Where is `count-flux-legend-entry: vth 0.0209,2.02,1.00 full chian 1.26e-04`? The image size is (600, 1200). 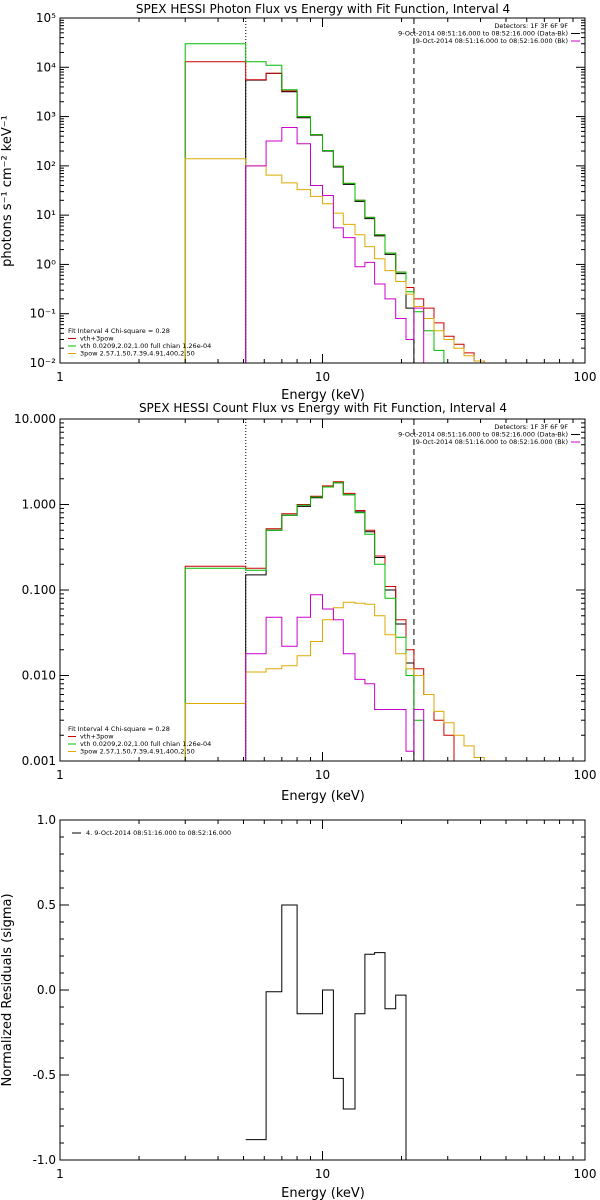
count-flux-legend-entry: vth 0.0209,2.02,1.00 full chian 1.26e-04 is located at coordinates (145, 744).